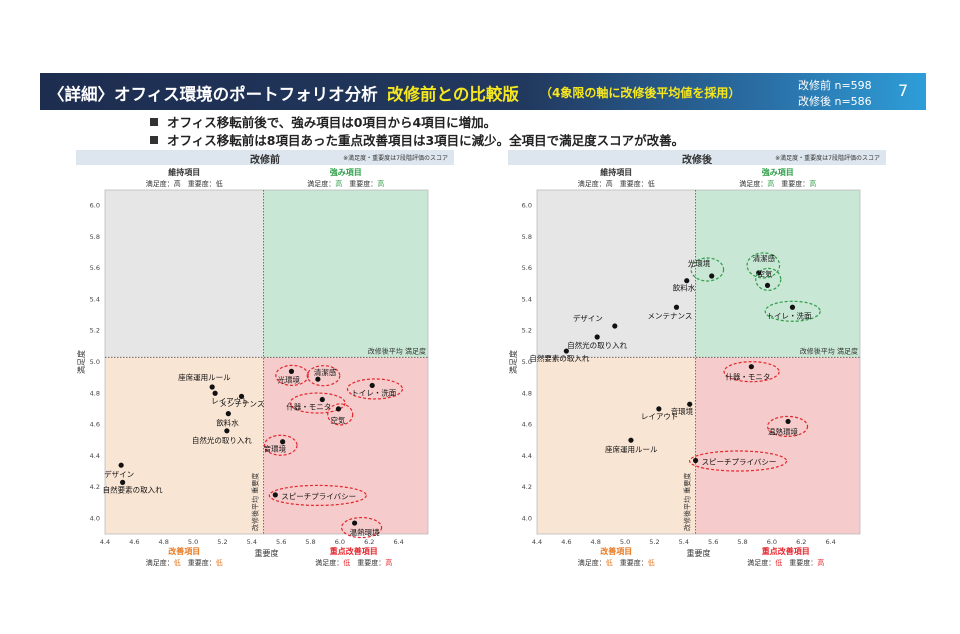 The width and height of the screenshot is (960, 634). Describe the element at coordinates (252, 542) in the screenshot. I see `x-tick-label: 5.4` at that location.